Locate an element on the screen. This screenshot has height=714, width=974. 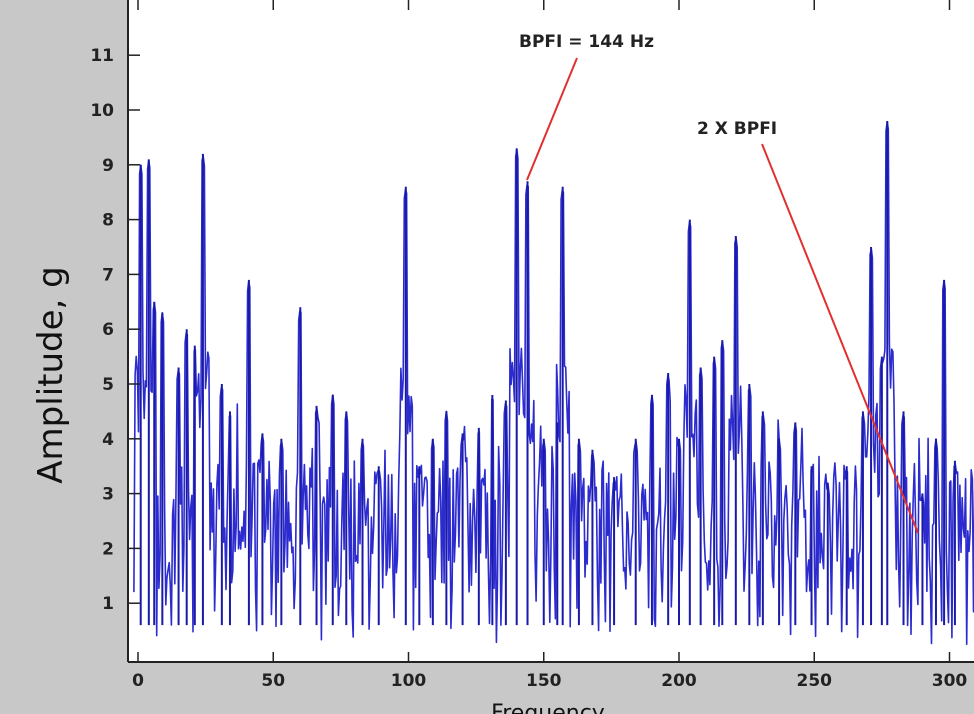
x-tick-label: 300 is located at coordinates (950, 681).